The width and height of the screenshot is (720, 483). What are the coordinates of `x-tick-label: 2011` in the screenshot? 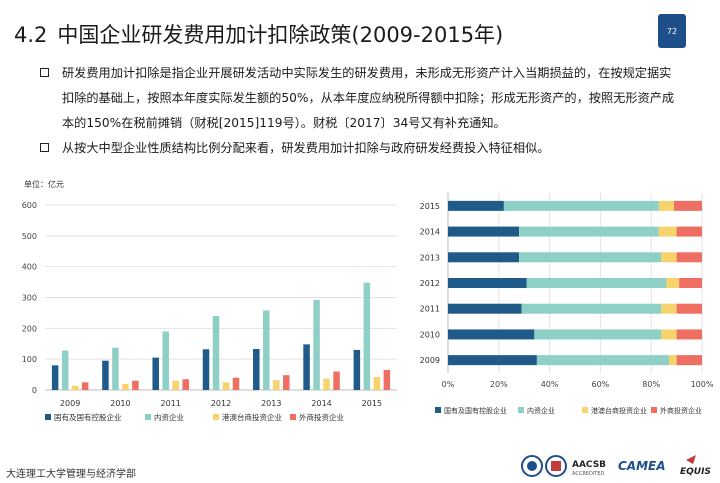 It's located at (171, 403).